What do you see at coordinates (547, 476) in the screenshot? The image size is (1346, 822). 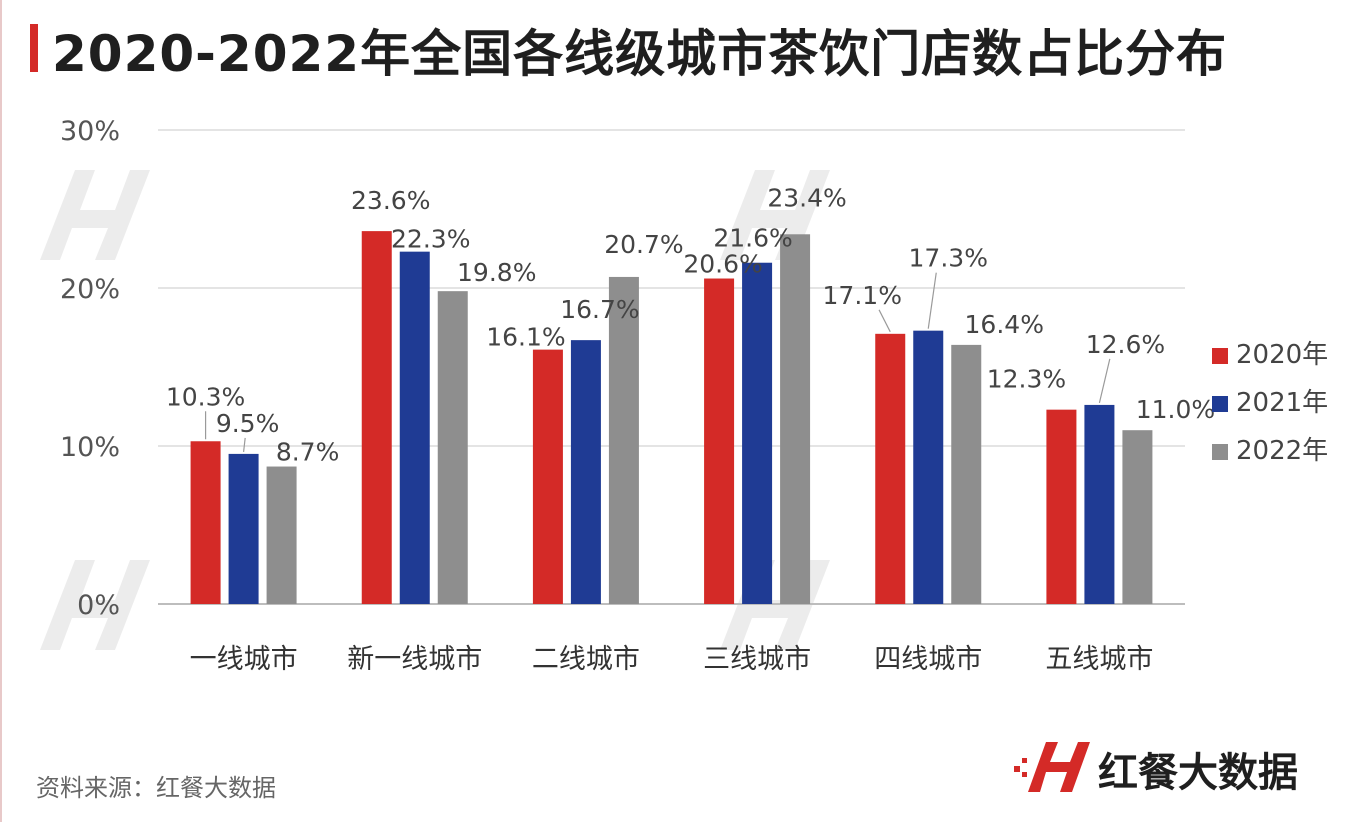 I see `bar-2020年-二线城市` at bounding box center [547, 476].